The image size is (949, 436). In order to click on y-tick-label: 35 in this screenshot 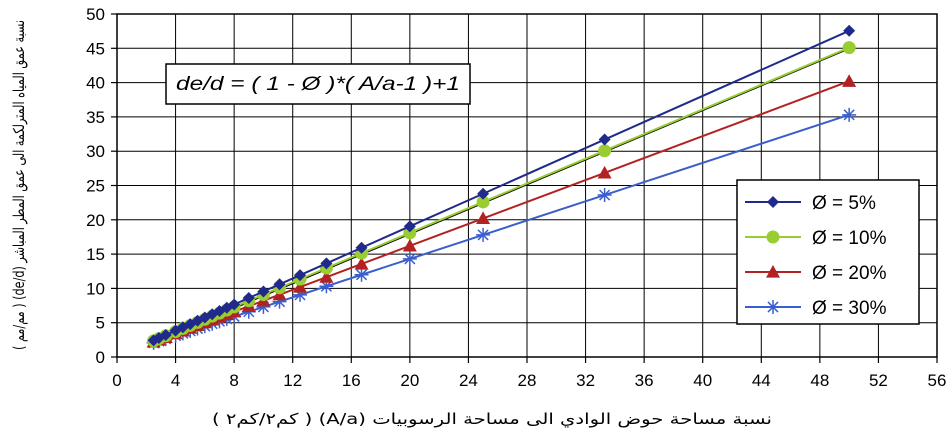, I will do `click(95, 117)`.